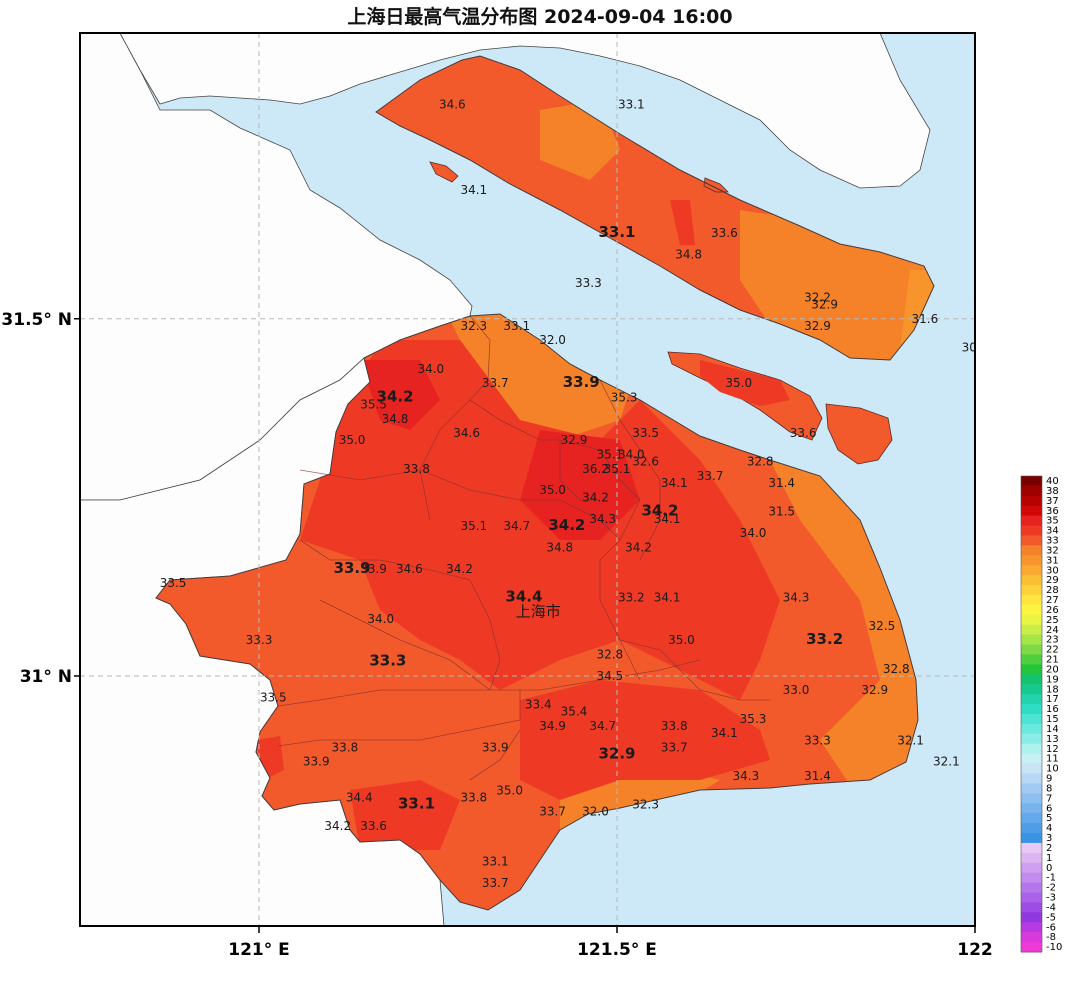  What do you see at coordinates (975, 347) in the screenshot?
I see `station-value: 30.8` at bounding box center [975, 347].